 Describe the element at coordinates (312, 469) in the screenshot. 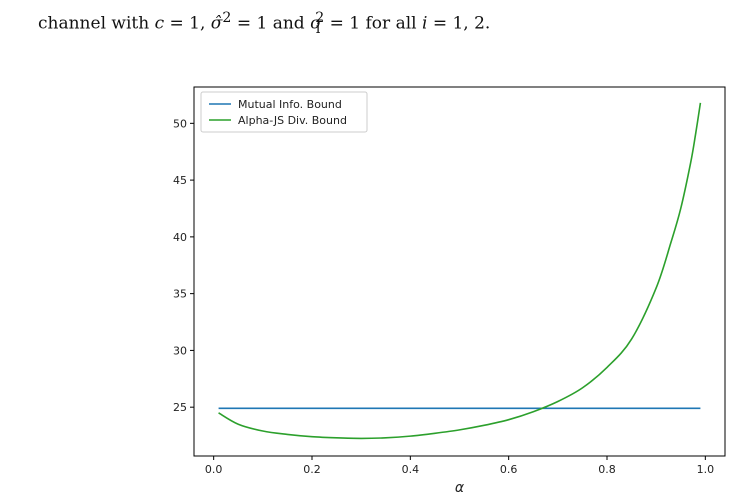

I see `x-tick-label: 0.2` at that location.